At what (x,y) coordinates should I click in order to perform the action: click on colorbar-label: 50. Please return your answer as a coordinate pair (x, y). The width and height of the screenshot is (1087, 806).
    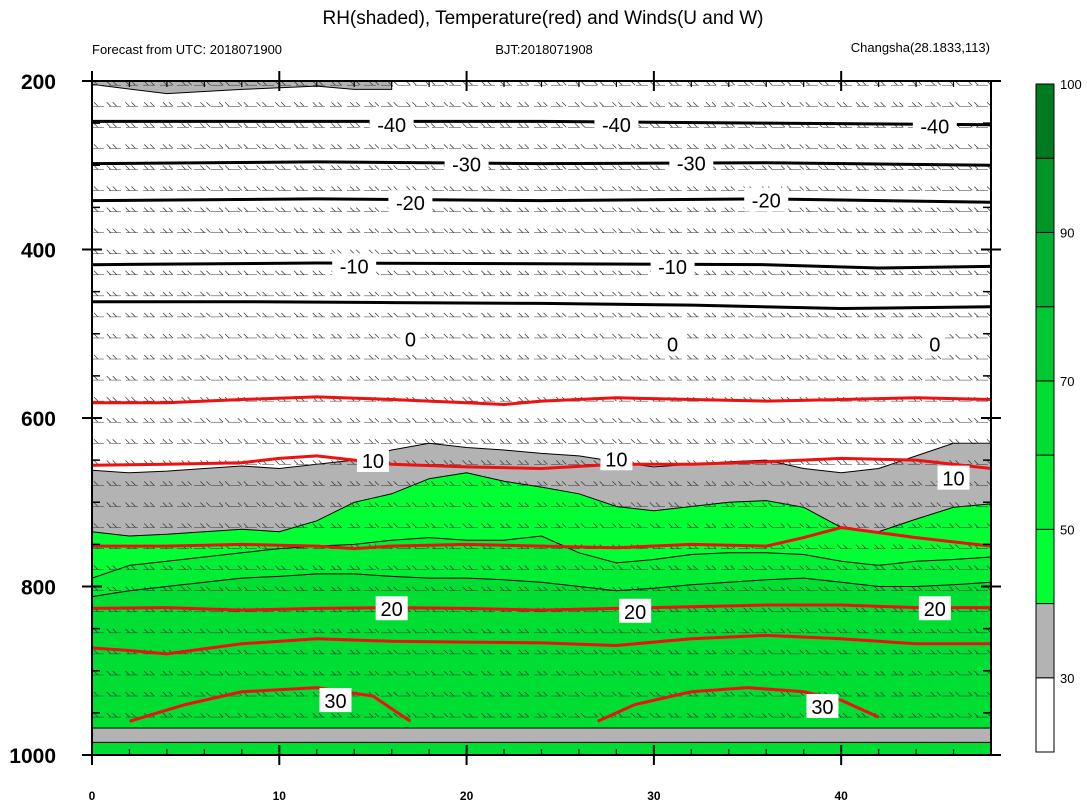
    Looking at the image, I should click on (1067, 529).